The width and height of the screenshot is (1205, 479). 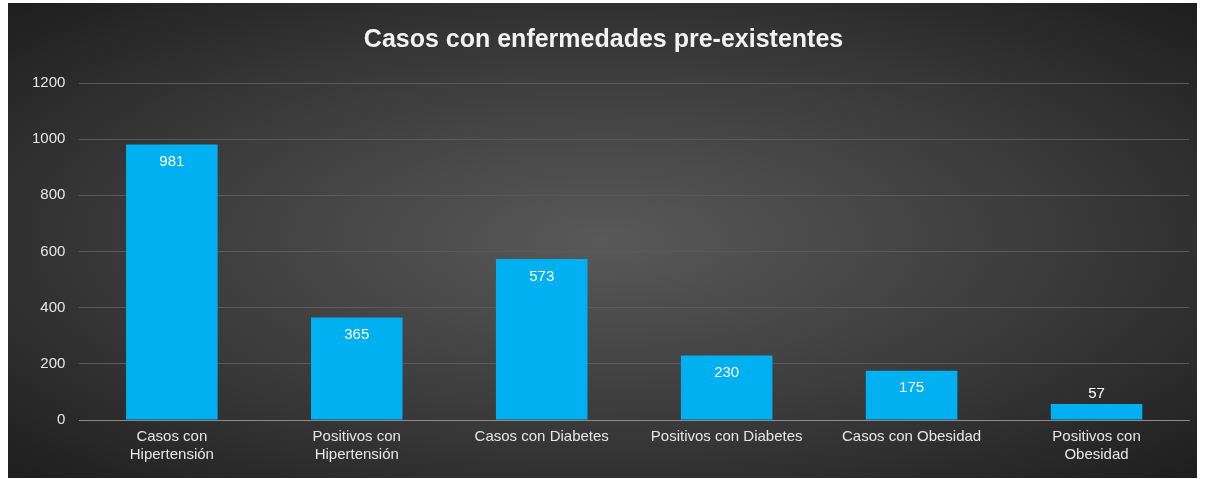 What do you see at coordinates (171, 445) in the screenshot?
I see `x-tick-label: Casos con Hipertensión` at bounding box center [171, 445].